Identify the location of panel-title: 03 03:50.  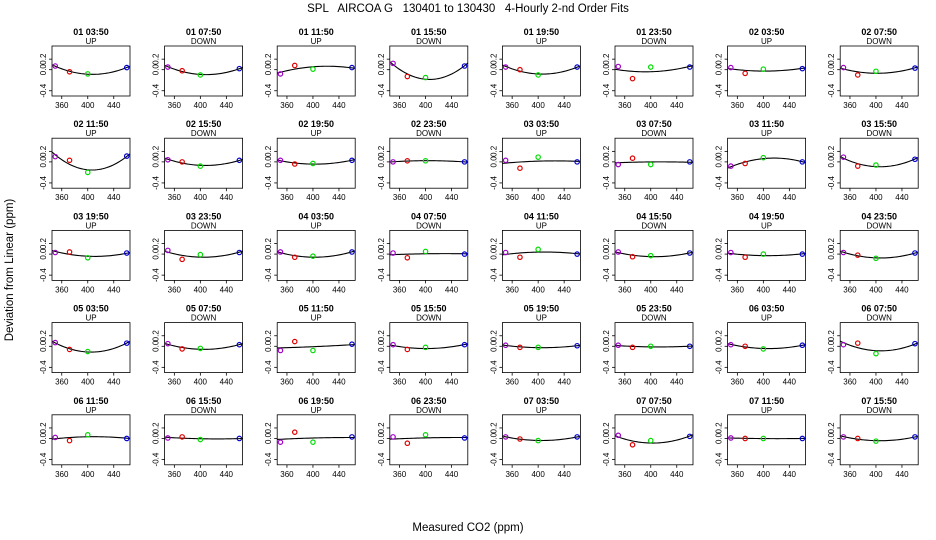
(542, 124).